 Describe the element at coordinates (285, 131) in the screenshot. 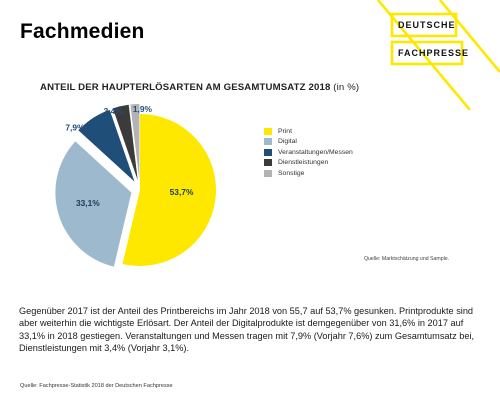

I see `legend-label: Print` at that location.